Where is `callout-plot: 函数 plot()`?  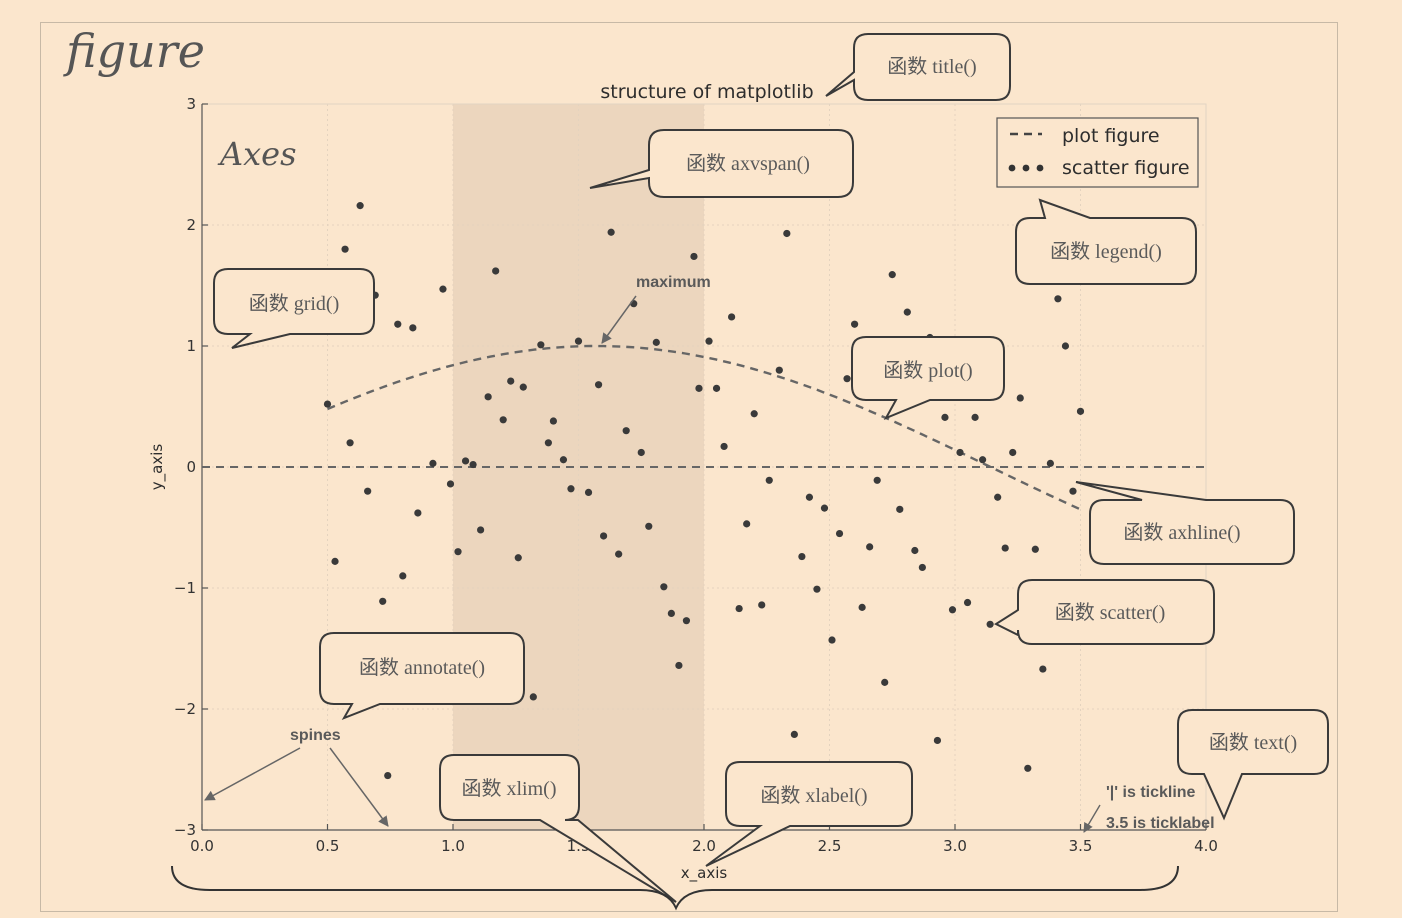 callout-plot: 函数 plot() is located at coordinates (928, 378).